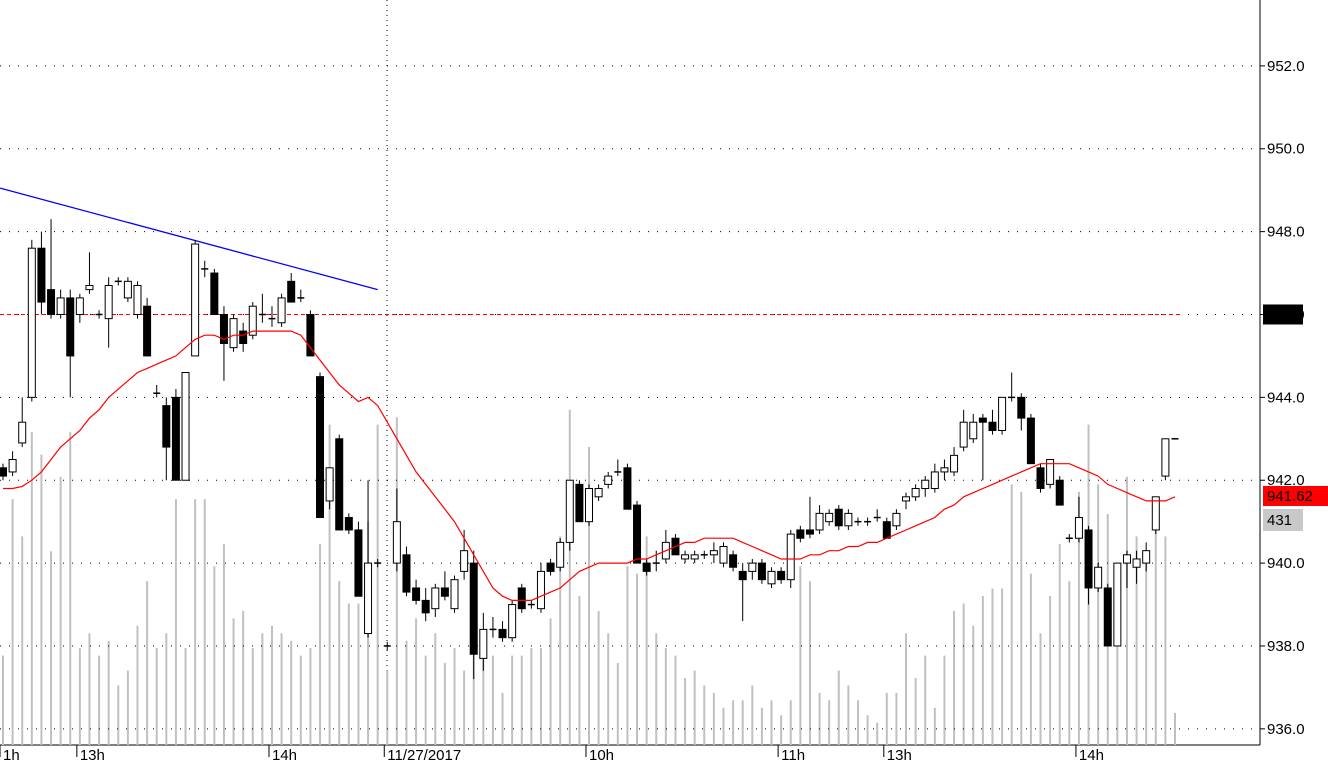 Image resolution: width=1328 pixels, height=765 pixels. I want to click on reference-label-box, so click(1283, 314).